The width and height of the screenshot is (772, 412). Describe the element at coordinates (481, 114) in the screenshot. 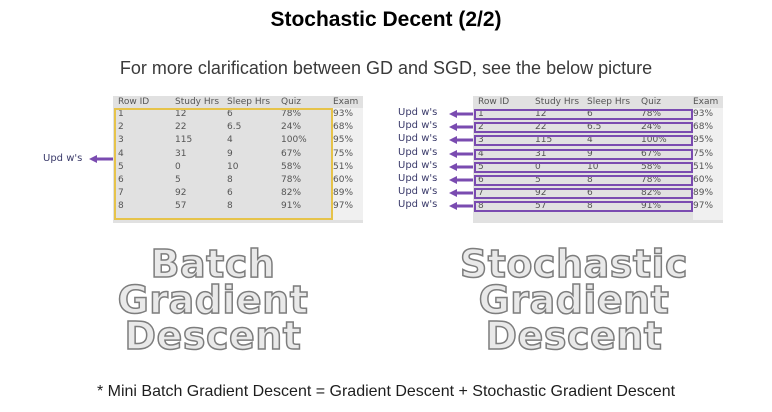

I see `table-cell: 1` at that location.